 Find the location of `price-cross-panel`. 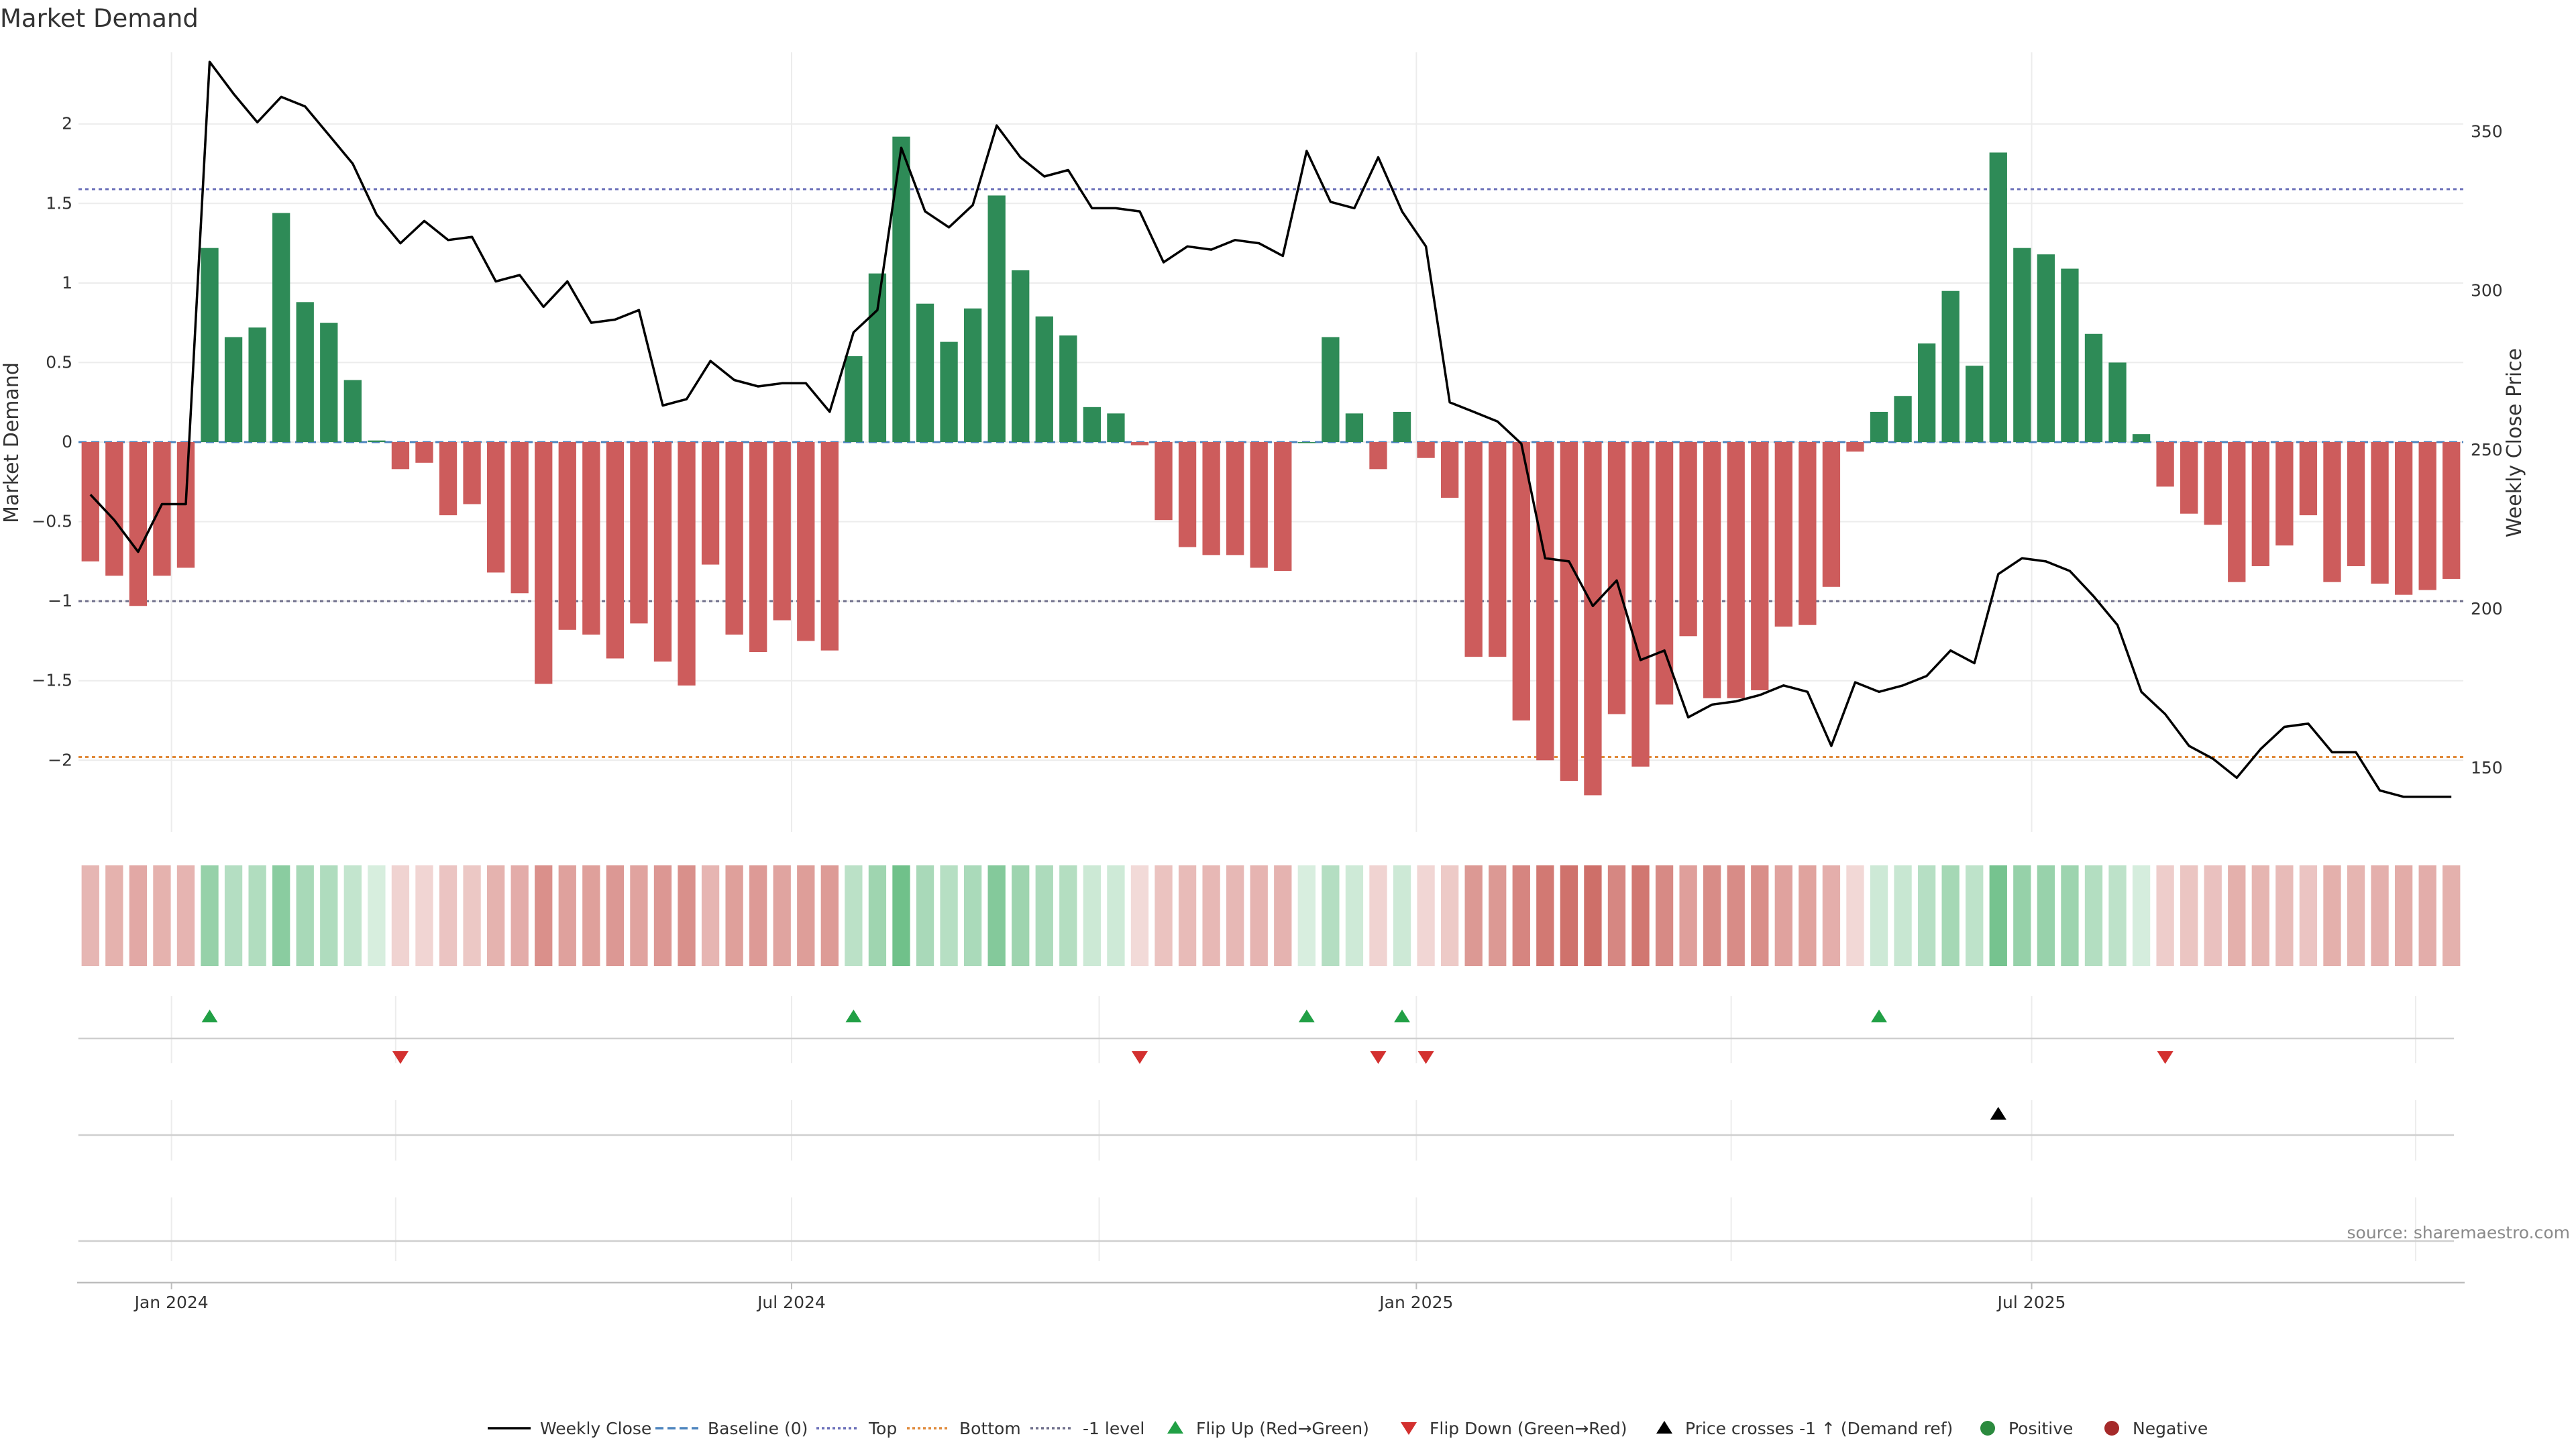

price-cross-panel is located at coordinates (1266, 1130).